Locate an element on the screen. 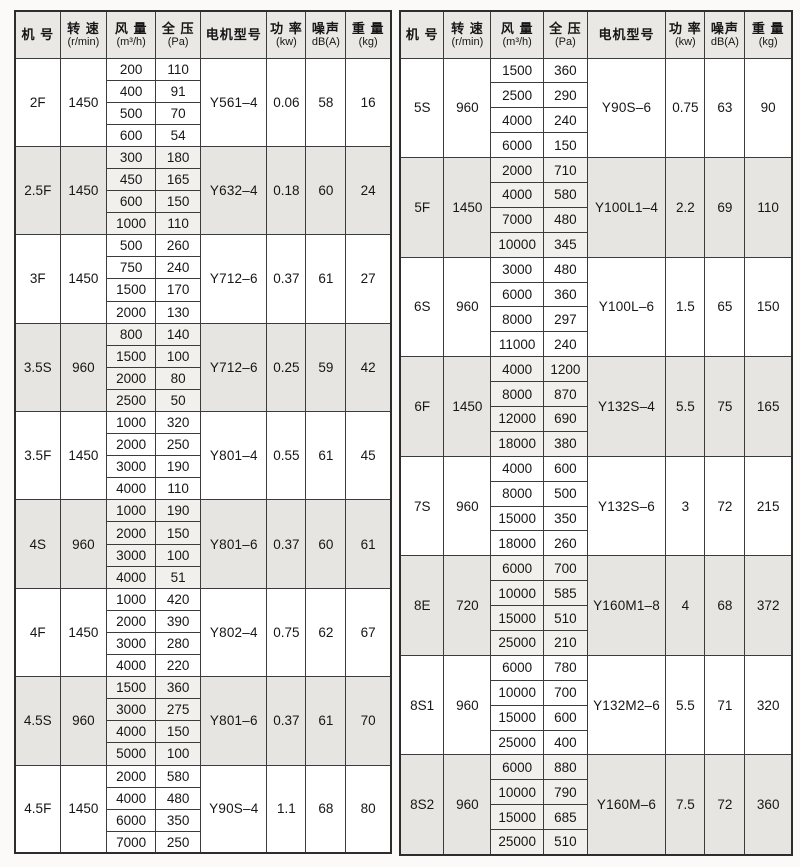  weight-cell: 24 is located at coordinates (368, 190).